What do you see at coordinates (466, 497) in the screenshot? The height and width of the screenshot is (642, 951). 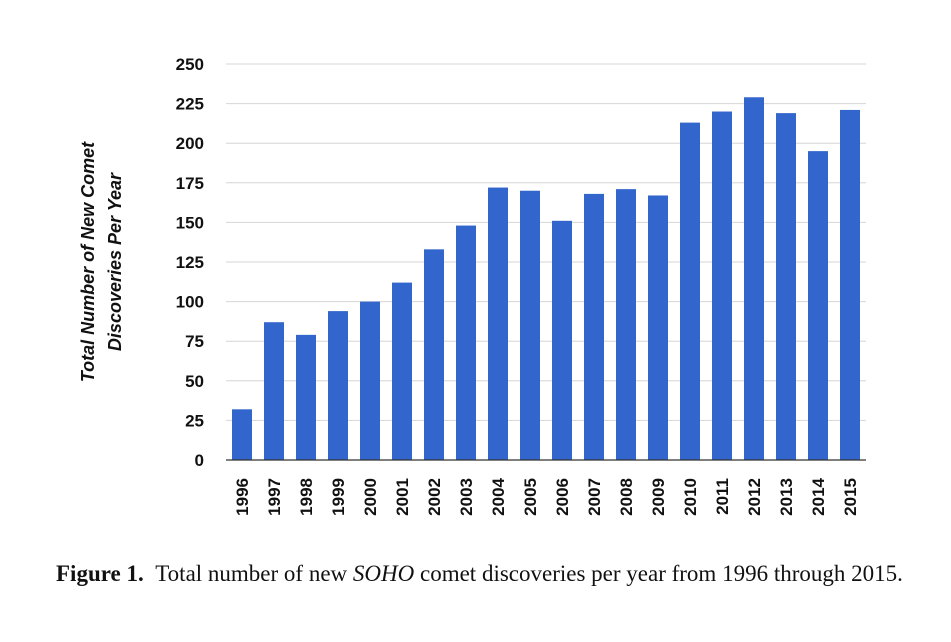 I see `x-tick-label: 2003` at bounding box center [466, 497].